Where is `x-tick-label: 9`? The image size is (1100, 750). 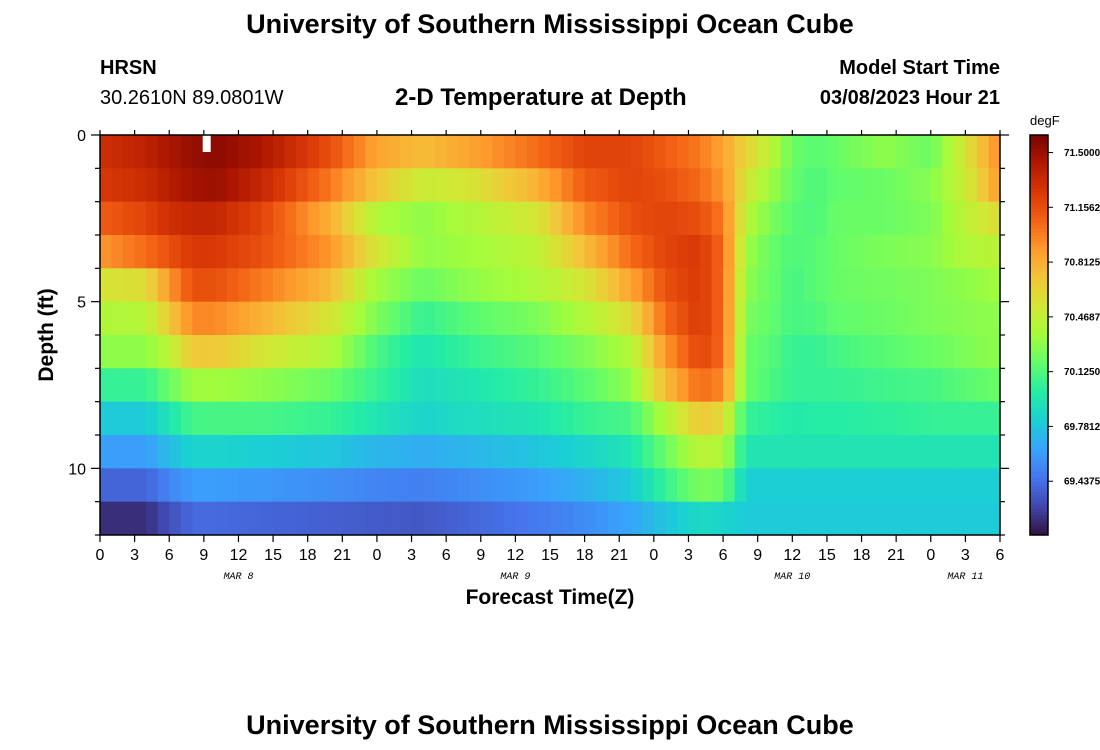 x-tick-label: 9 is located at coordinates (480, 555).